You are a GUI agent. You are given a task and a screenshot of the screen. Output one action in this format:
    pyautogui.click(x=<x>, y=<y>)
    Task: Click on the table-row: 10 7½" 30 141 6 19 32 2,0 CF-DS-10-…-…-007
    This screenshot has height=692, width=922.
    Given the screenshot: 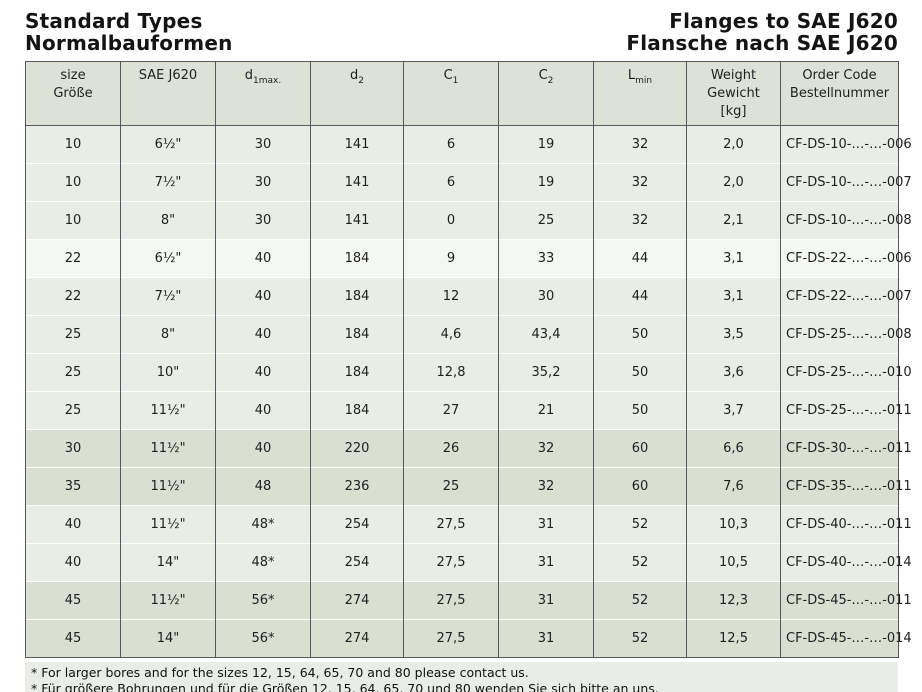 What is the action you would take?
    pyautogui.click(x=468, y=182)
    